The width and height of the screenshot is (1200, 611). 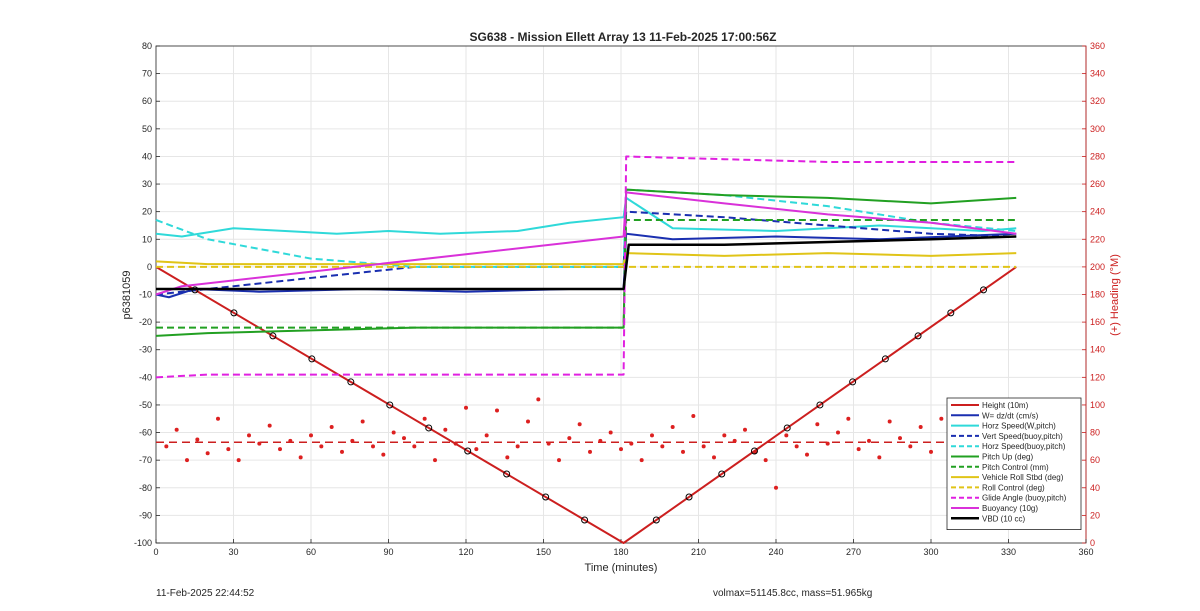 I want to click on y-tick-label: 20, so click(x=147, y=212).